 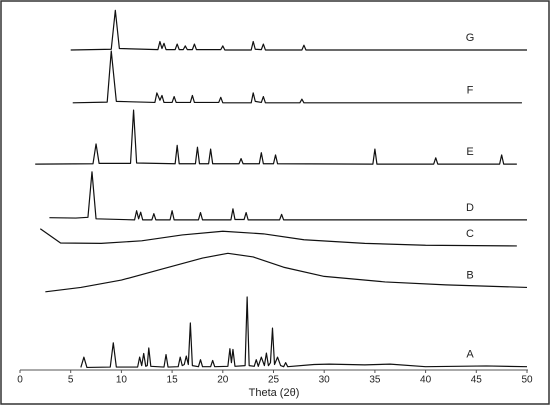 What do you see at coordinates (477, 380) in the screenshot?
I see `x-tick-label: 45` at bounding box center [477, 380].